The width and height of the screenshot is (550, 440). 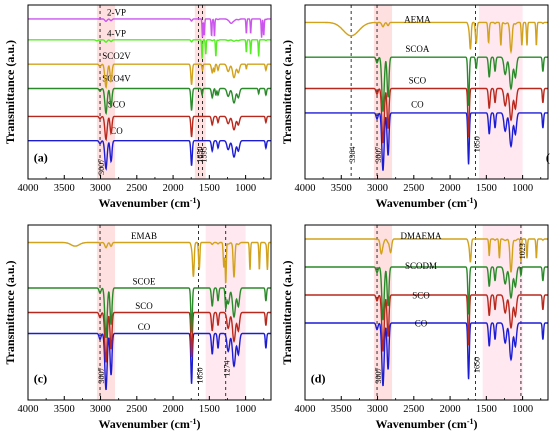 I want to click on series-label-4-vp: 4-VP, so click(x=116, y=33).